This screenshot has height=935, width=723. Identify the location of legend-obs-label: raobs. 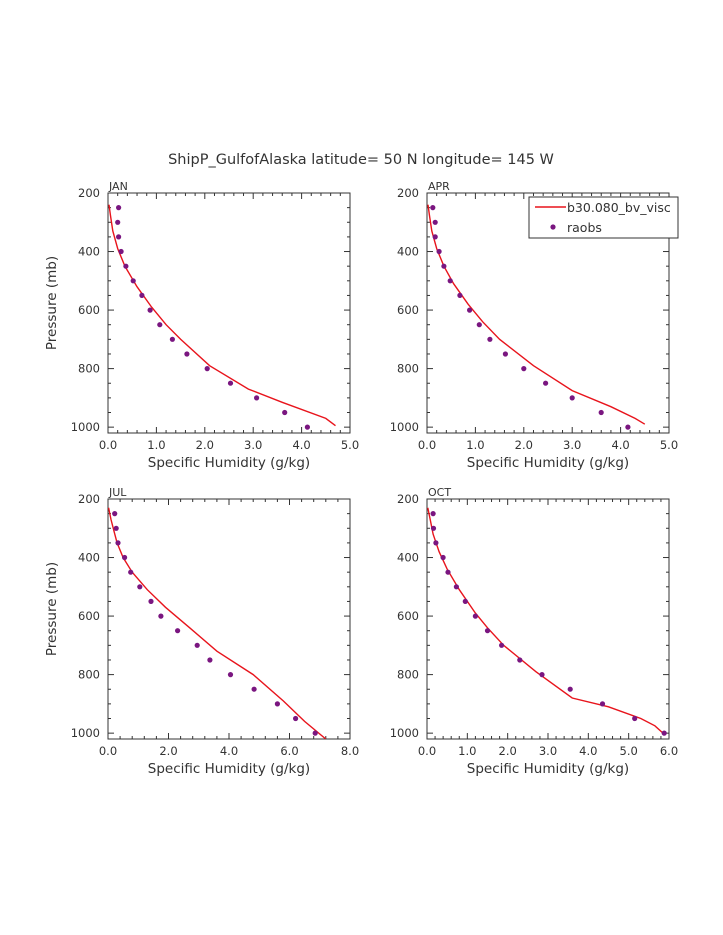
(584, 227).